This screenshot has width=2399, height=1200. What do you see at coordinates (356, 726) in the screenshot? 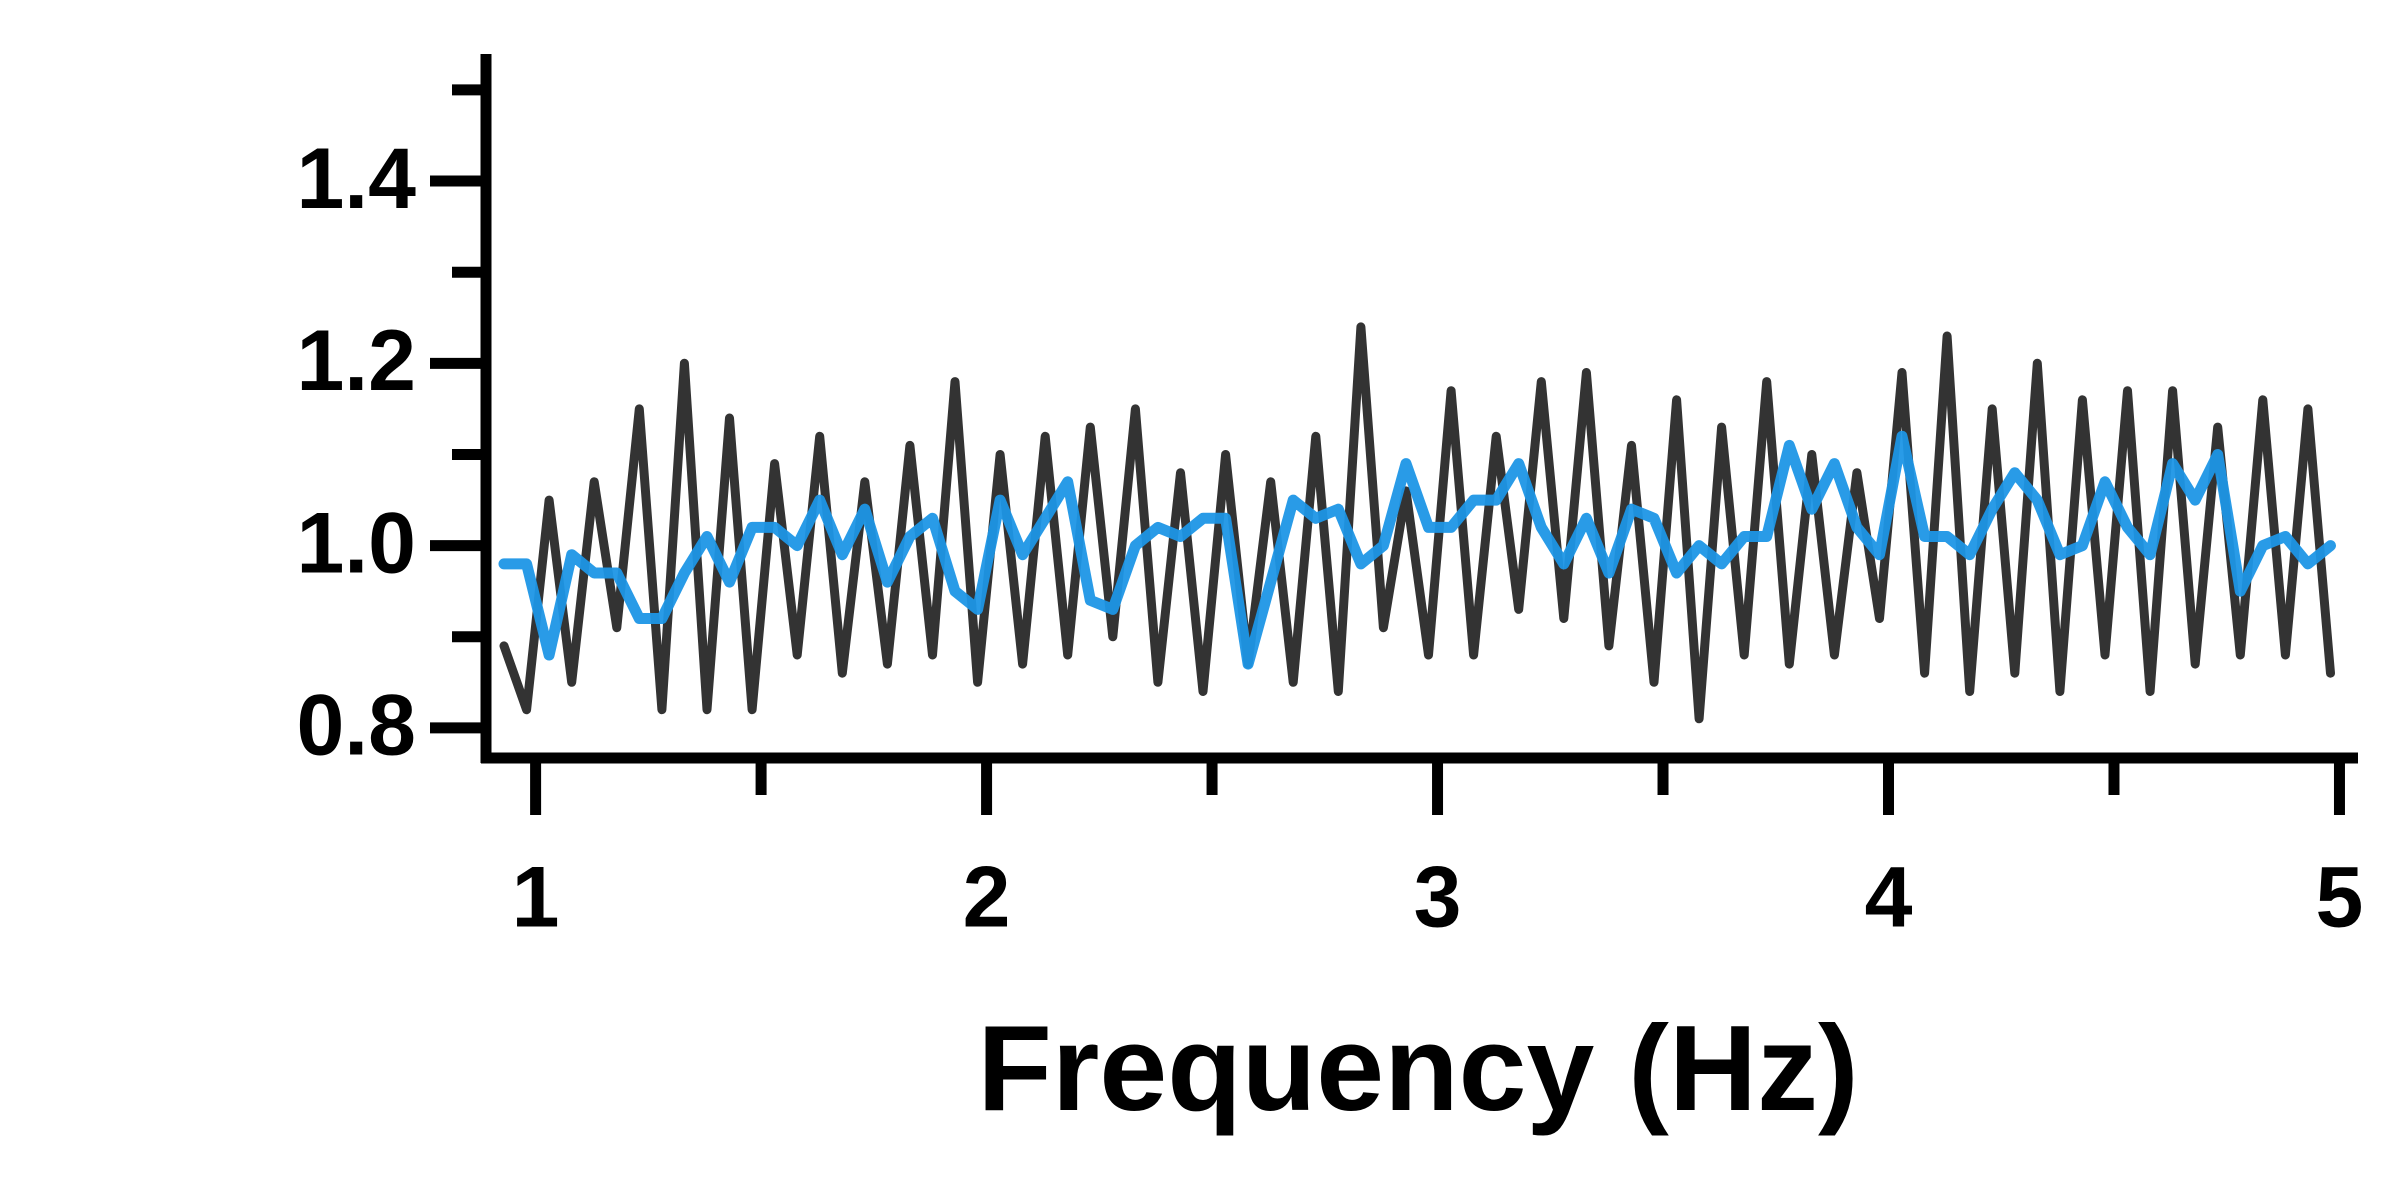
I see `y-tick-label: 0.8` at bounding box center [356, 726].